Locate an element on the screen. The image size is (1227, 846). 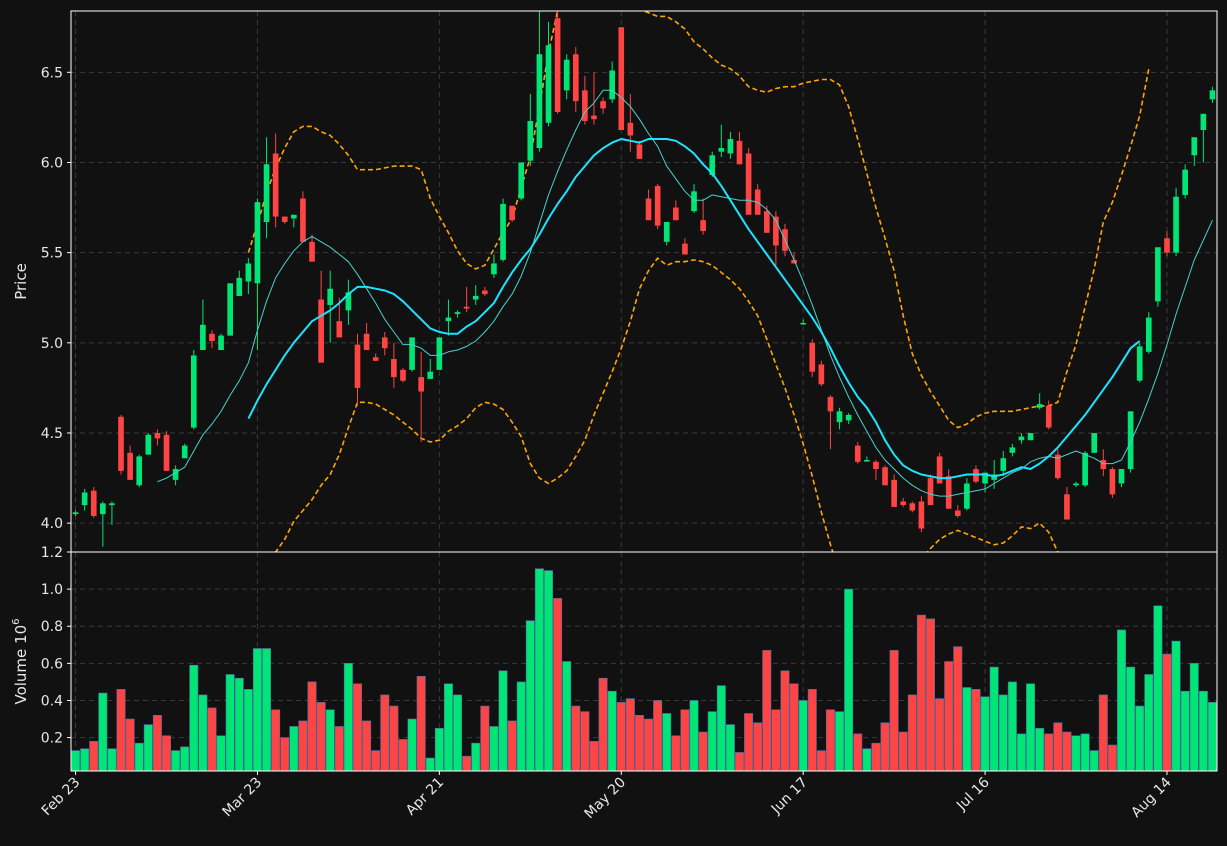
volume-y-tick-label: 0.2 is located at coordinates (52, 739).